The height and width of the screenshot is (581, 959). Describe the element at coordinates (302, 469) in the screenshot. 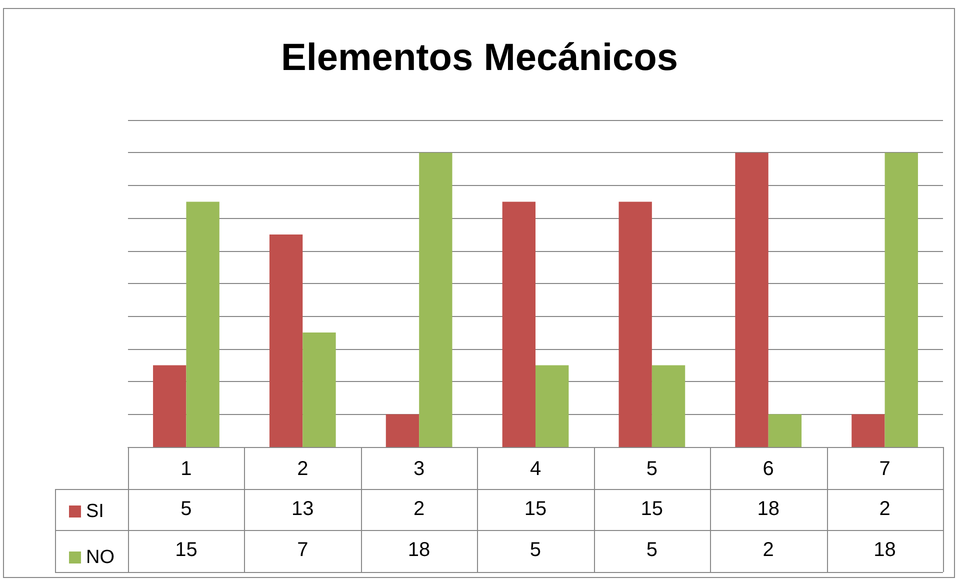

I see `x-tick-label: 2` at that location.